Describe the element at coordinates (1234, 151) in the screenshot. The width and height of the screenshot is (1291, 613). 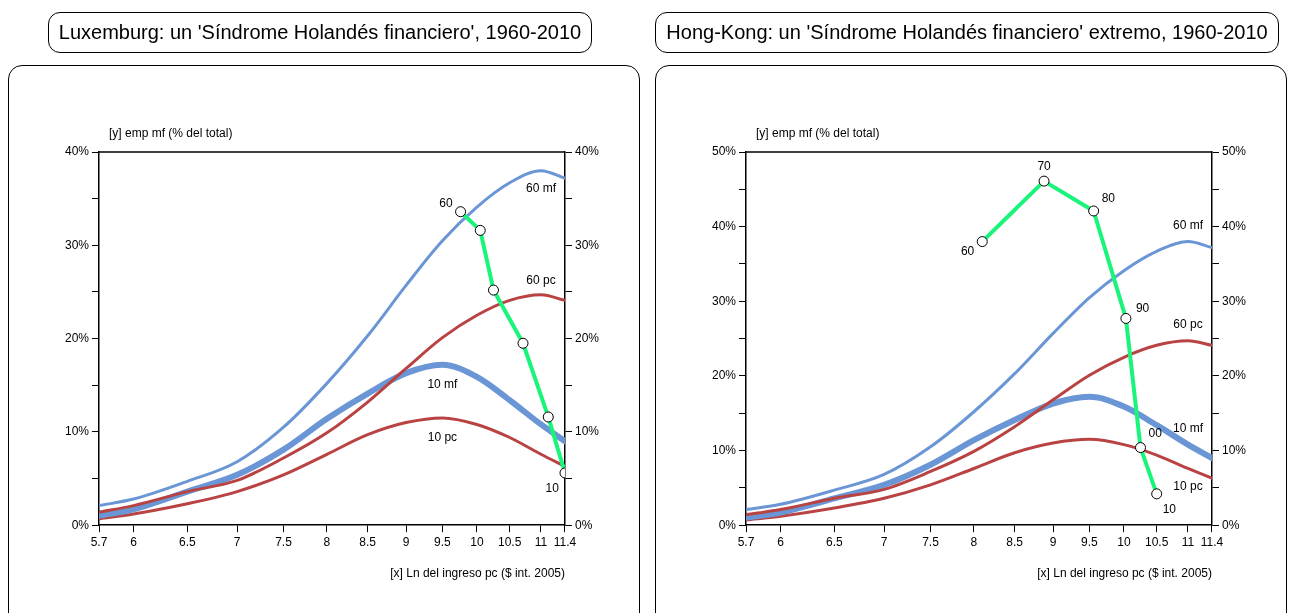
I see `y2-tick-label: 50%` at that location.